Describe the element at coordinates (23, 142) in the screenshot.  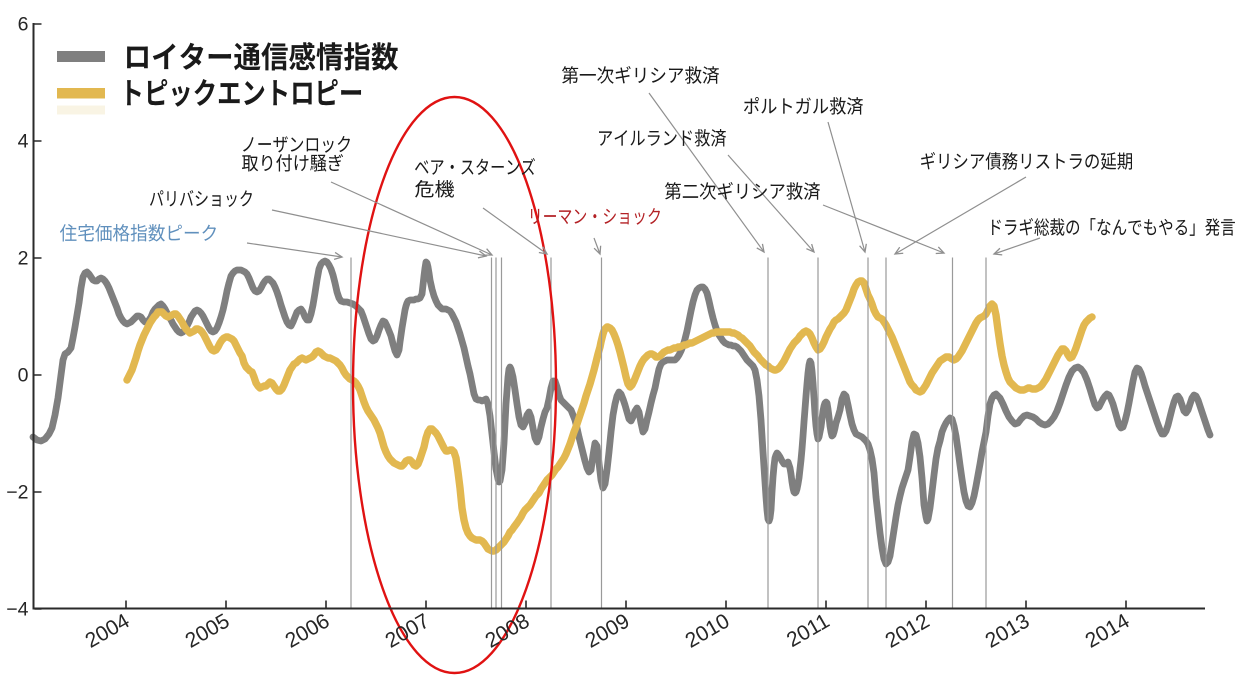
I see `svg-text: 4` at that location.